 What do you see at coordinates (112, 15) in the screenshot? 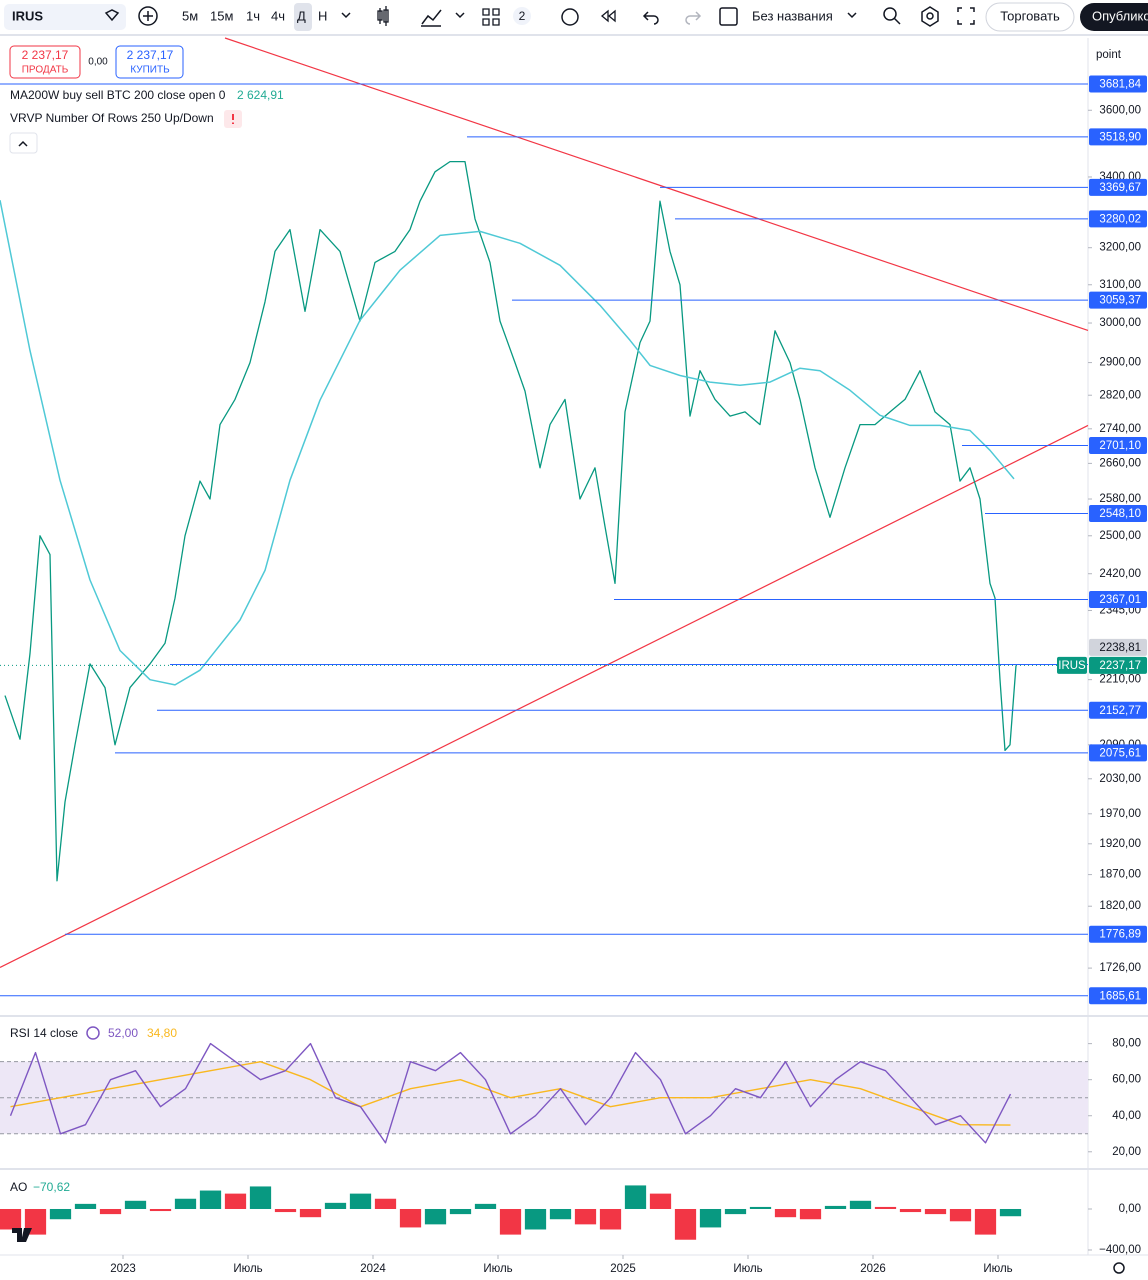
I see `icon` at bounding box center [112, 15].